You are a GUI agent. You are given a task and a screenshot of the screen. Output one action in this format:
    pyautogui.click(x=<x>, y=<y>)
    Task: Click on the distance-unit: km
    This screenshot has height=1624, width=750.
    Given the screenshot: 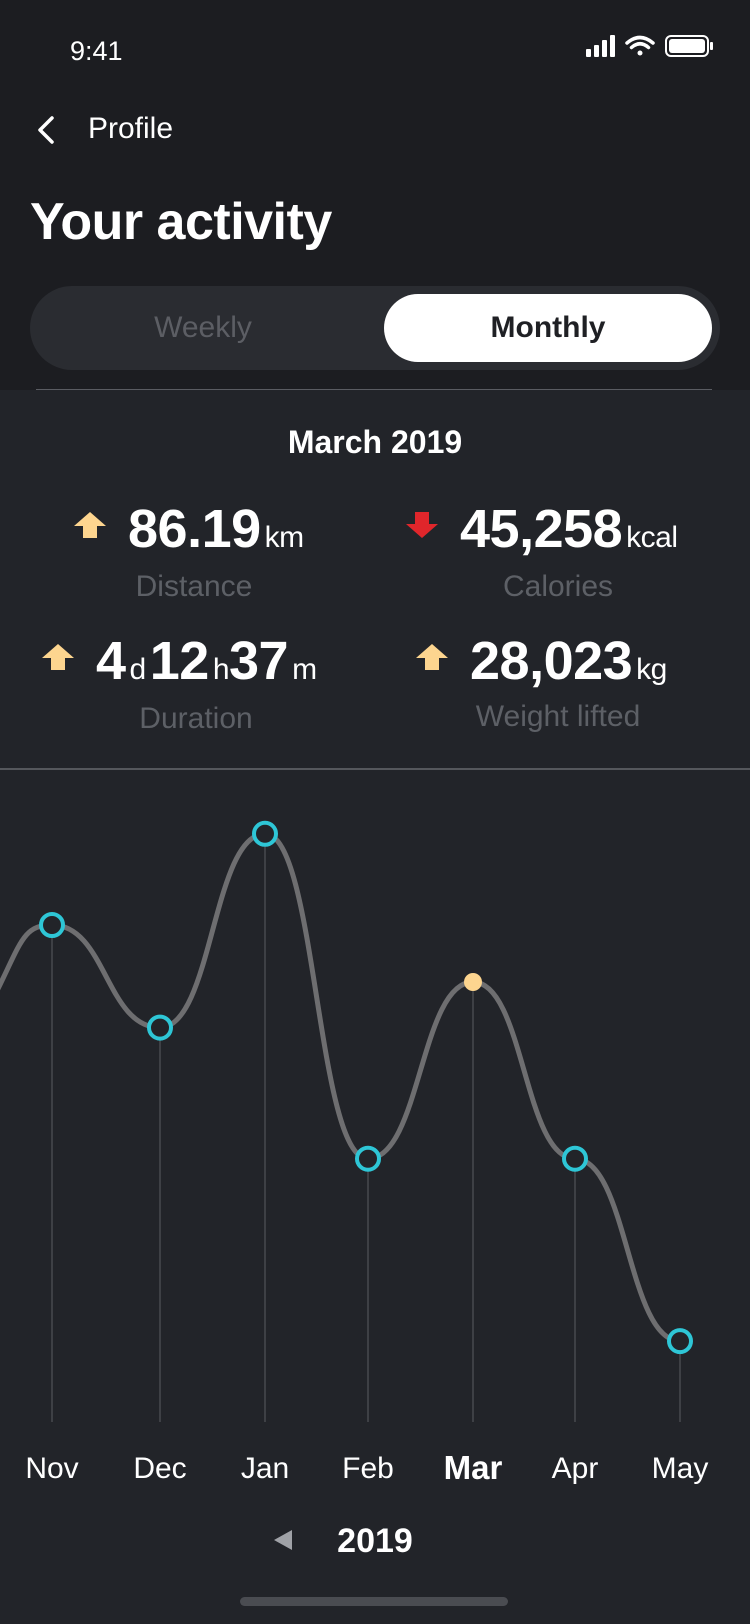 What is the action you would take?
    pyautogui.click(x=284, y=537)
    